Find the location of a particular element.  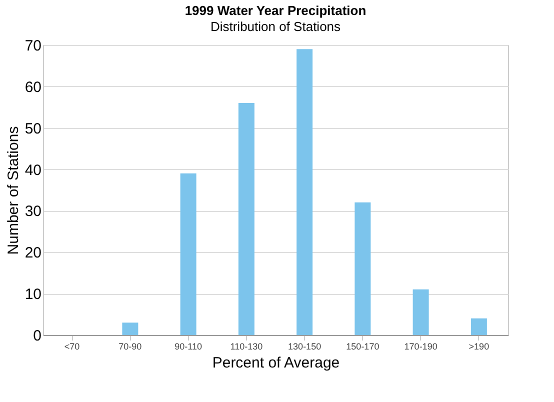

chart-subtitle: Distribution of Stations is located at coordinates (276, 26).